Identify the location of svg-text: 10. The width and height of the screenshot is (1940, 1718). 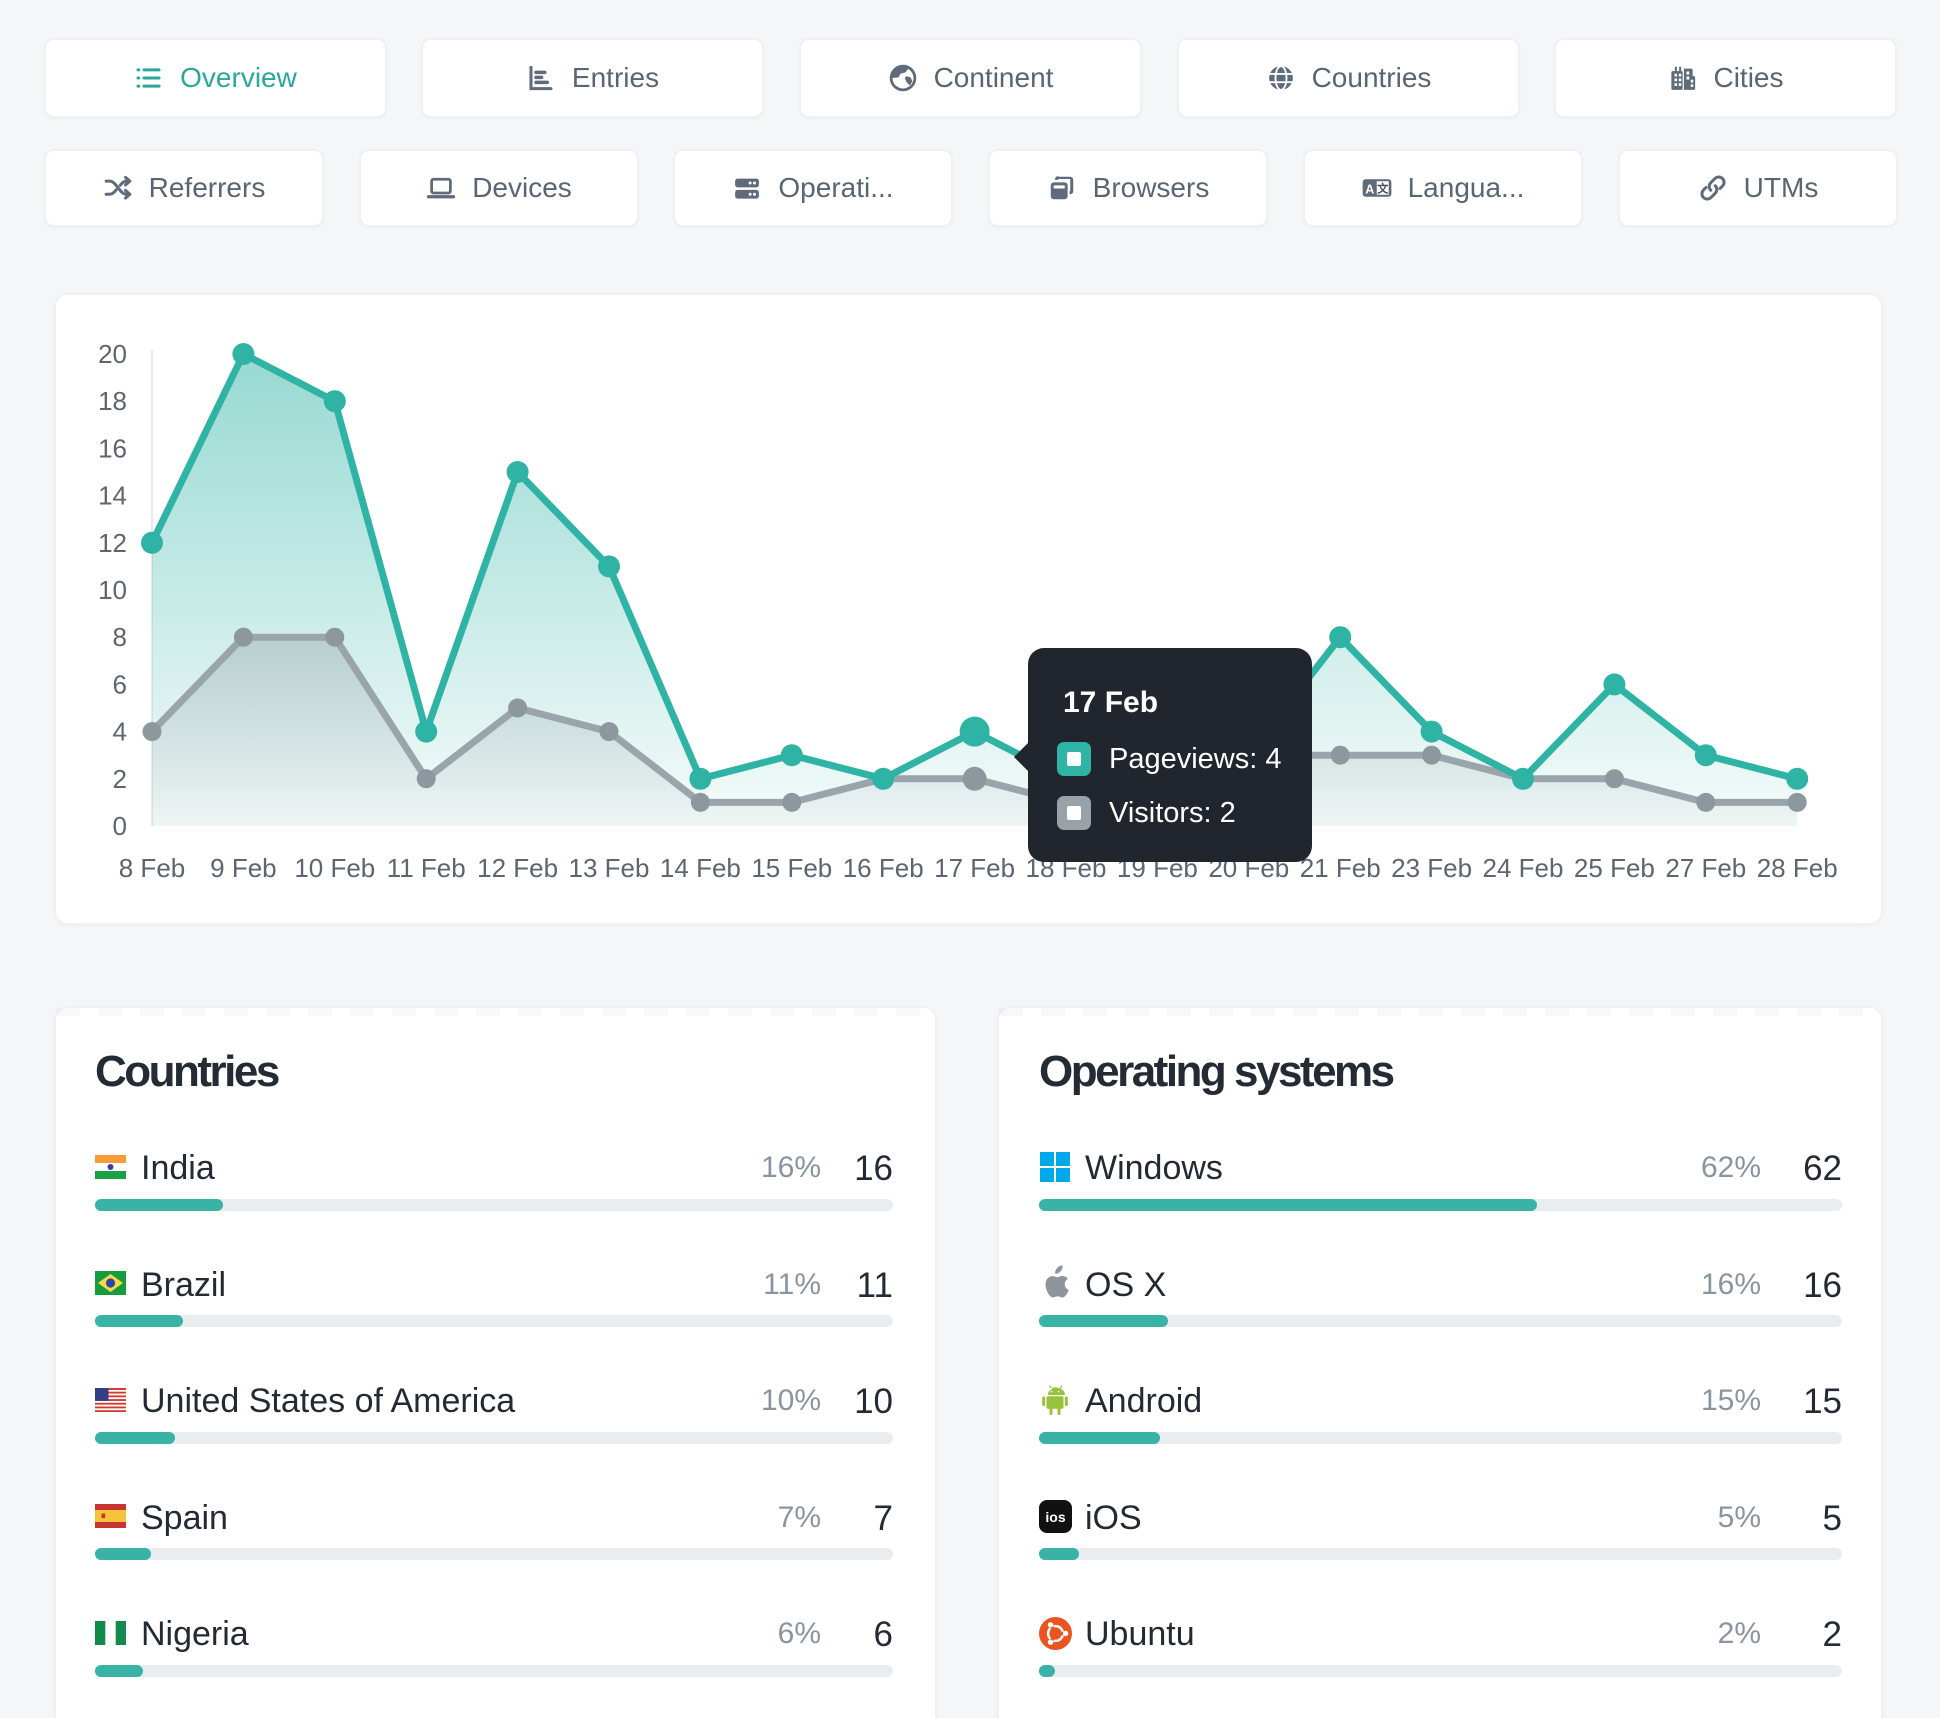
(112, 590).